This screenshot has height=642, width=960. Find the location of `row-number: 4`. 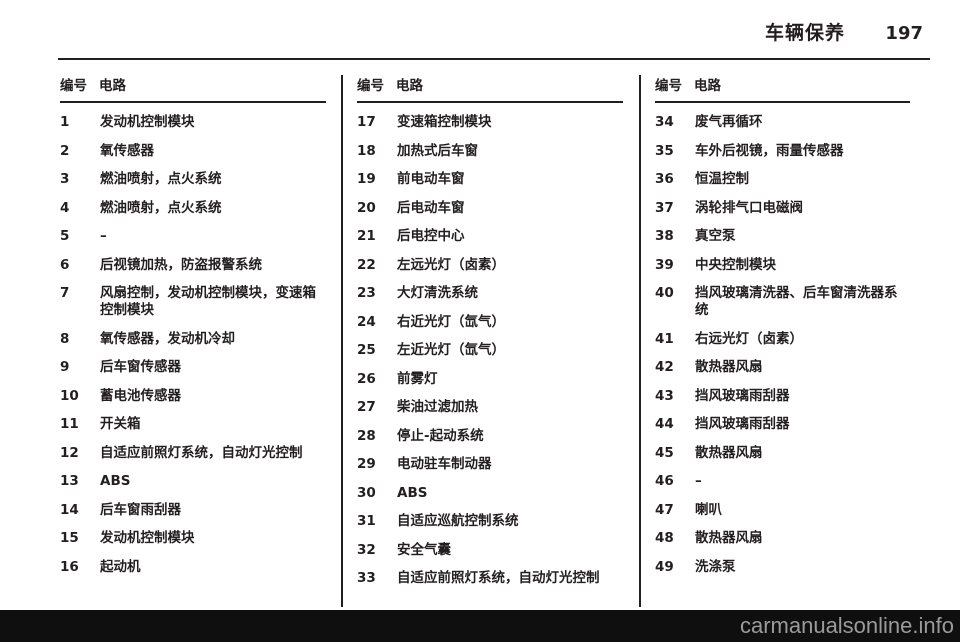

row-number: 4 is located at coordinates (65, 207).